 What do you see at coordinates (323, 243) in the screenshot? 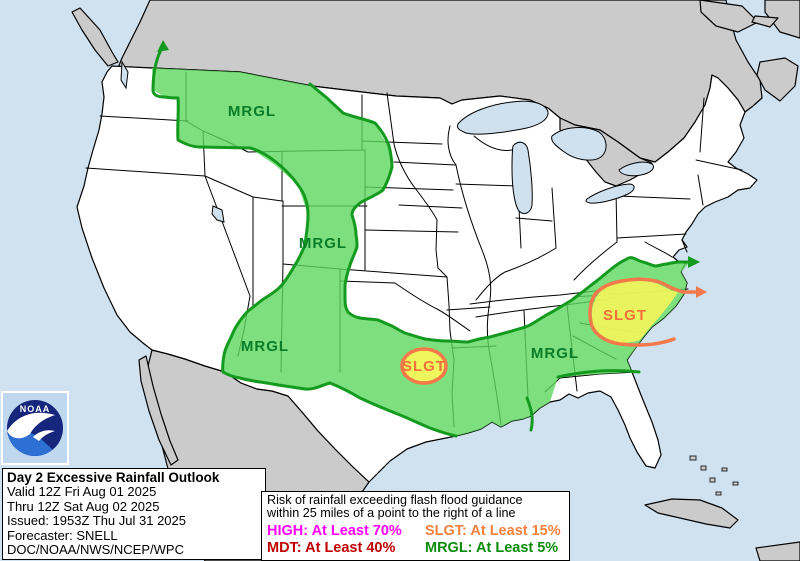
I see `label-mrgl-rockies: MRGL` at bounding box center [323, 243].